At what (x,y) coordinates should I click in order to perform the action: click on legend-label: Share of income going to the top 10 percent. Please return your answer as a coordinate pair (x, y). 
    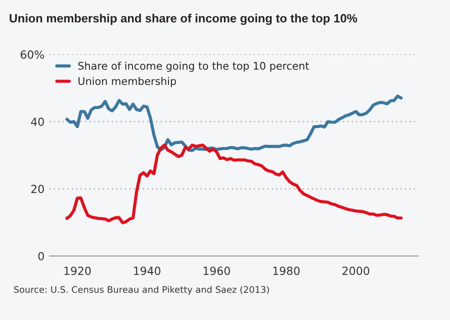
    Looking at the image, I should click on (193, 67).